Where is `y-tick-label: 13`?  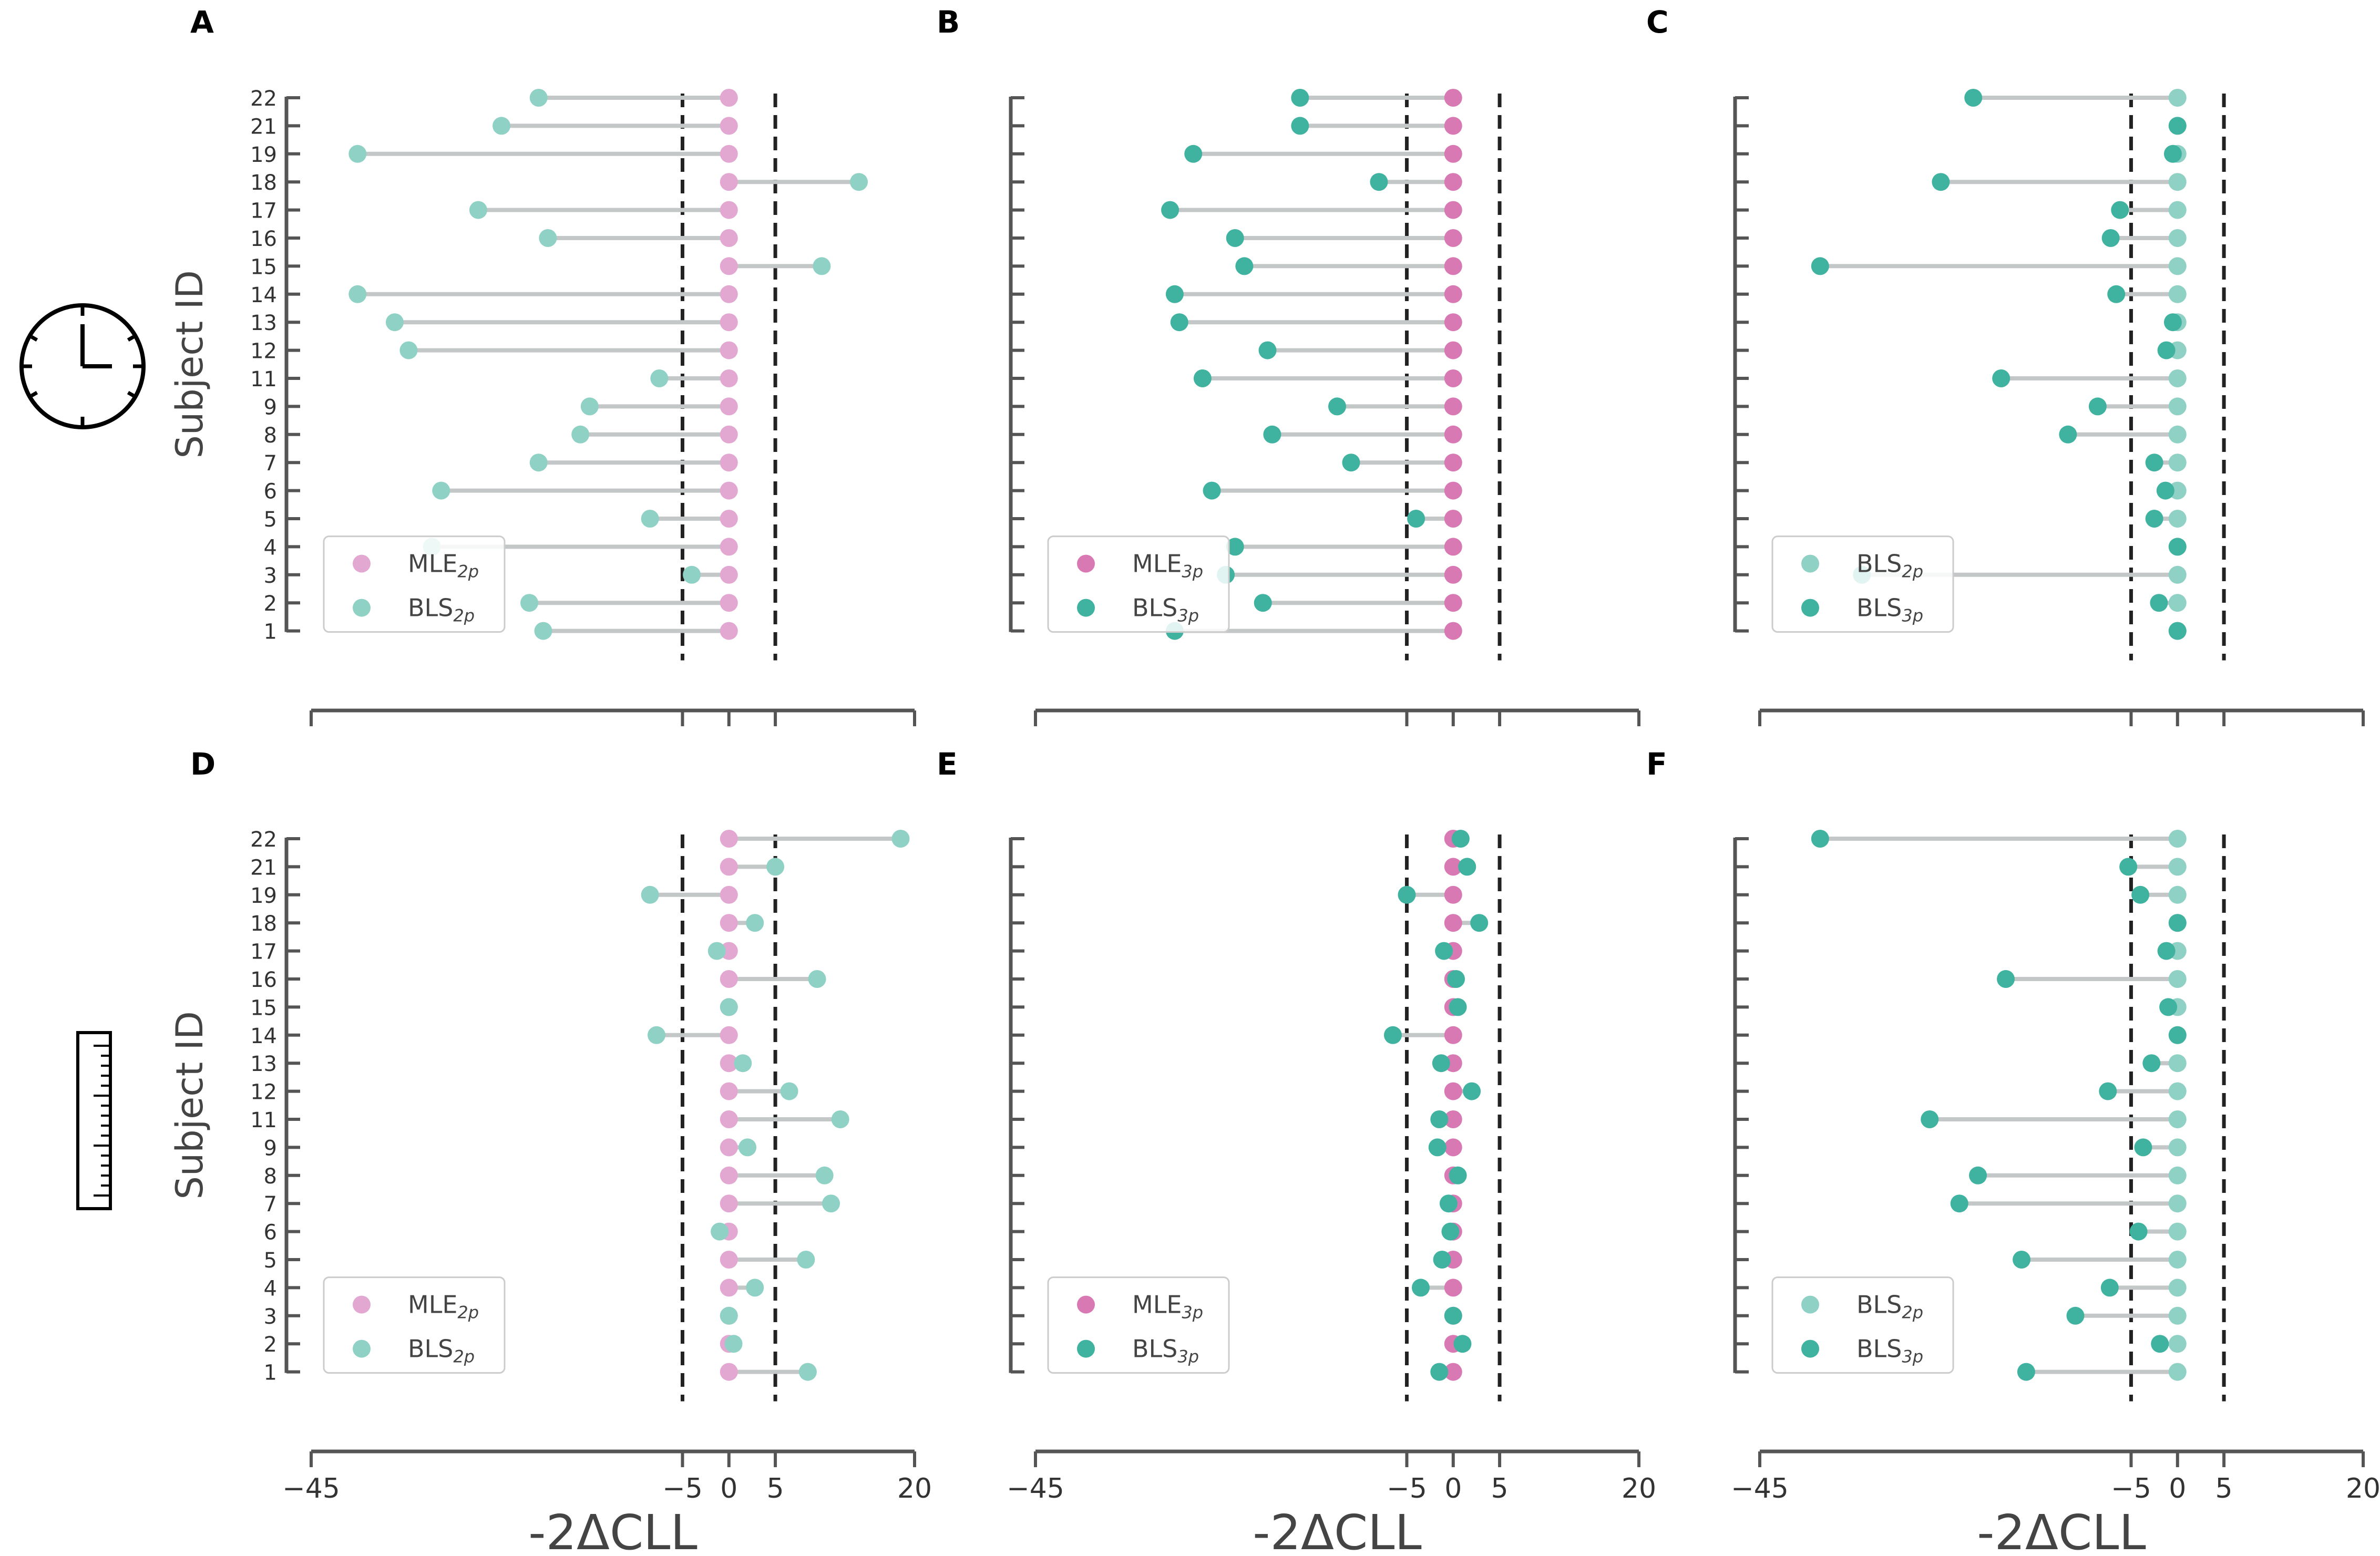
y-tick-label: 13 is located at coordinates (263, 1064).